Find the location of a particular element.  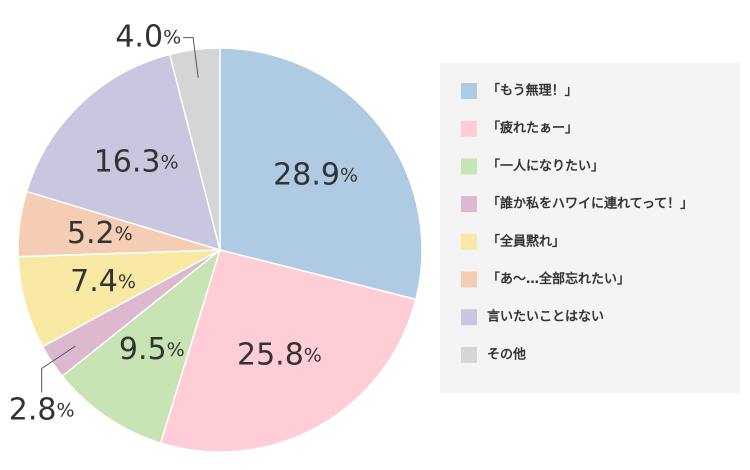

legend-label: 「誰か私をハワイに連れてって！」 is located at coordinates (590, 204).